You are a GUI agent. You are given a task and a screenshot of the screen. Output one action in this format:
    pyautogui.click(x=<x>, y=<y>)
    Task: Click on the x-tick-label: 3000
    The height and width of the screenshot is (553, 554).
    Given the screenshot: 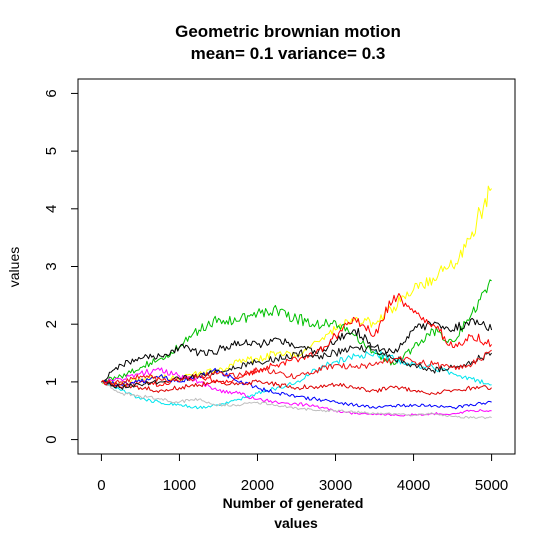 What is the action you would take?
    pyautogui.click(x=335, y=485)
    